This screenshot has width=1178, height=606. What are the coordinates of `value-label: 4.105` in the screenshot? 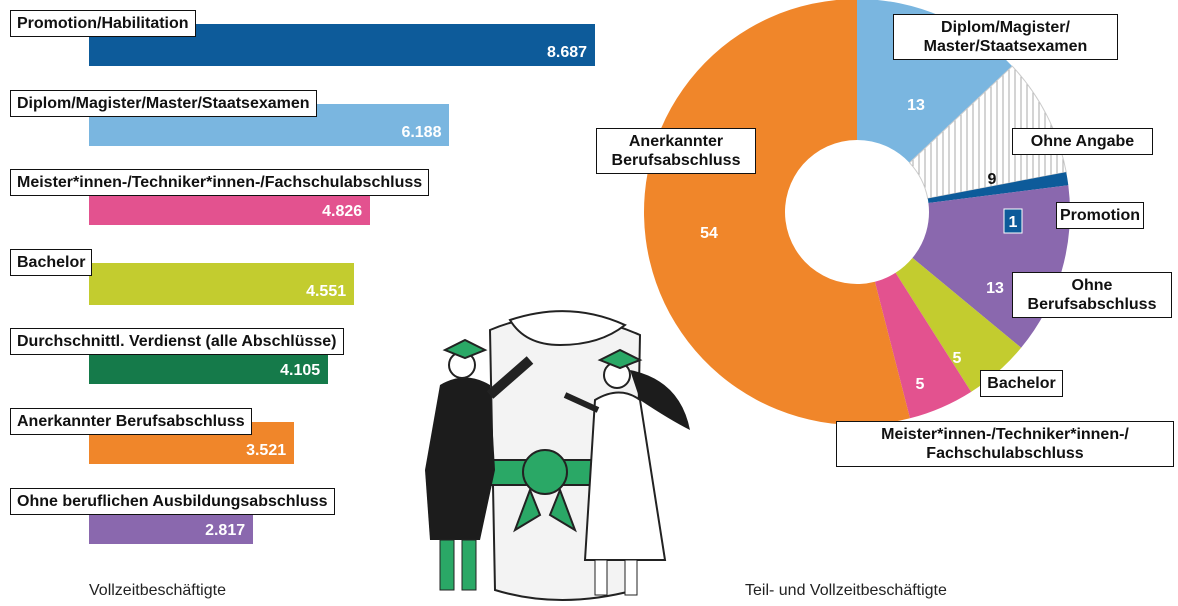 It's located at (300, 371).